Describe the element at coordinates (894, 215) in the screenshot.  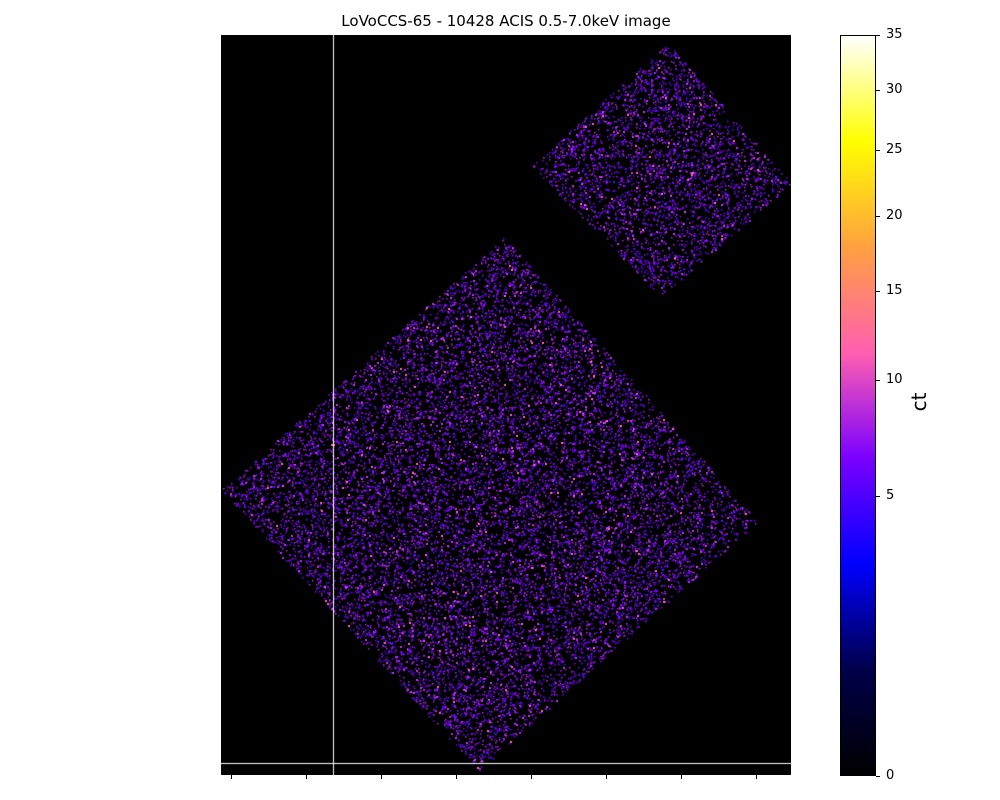
I see `colorbar-tick-label: 20` at that location.